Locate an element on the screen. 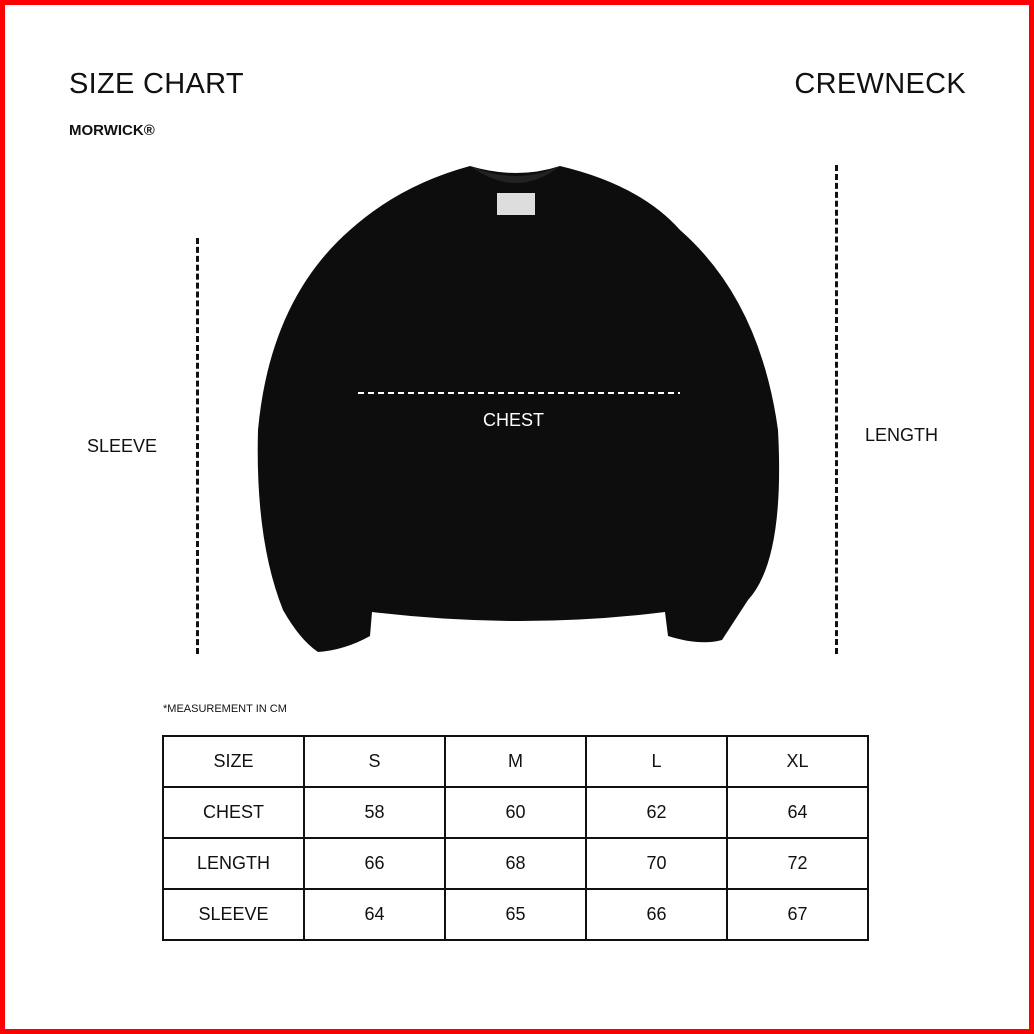 The height and width of the screenshot is (1034, 1034). table-cell: 65 is located at coordinates (515, 914).